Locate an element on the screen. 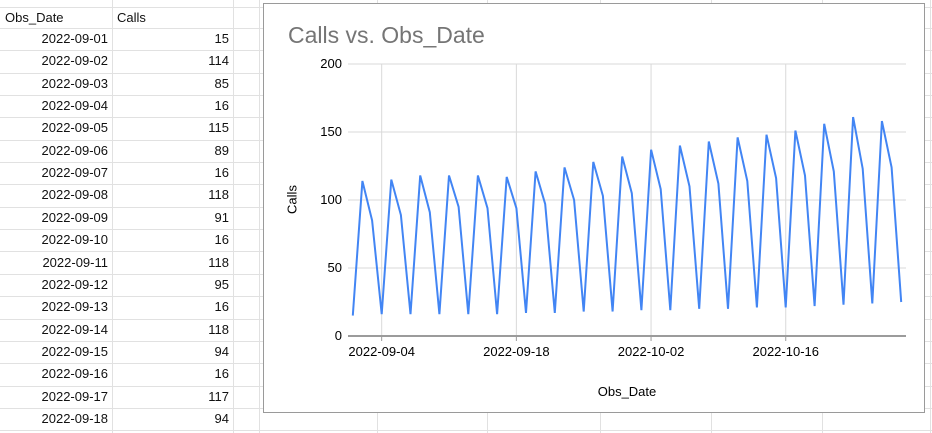 The image size is (932, 433). date-cell: 2022-09-10 is located at coordinates (75, 240).